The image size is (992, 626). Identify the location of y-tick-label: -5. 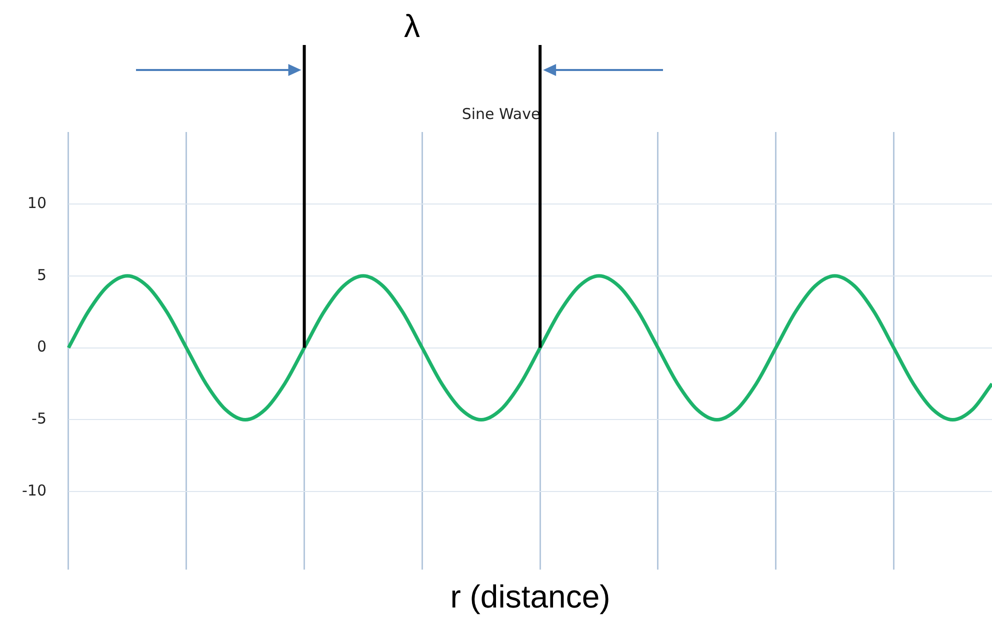
(39, 419).